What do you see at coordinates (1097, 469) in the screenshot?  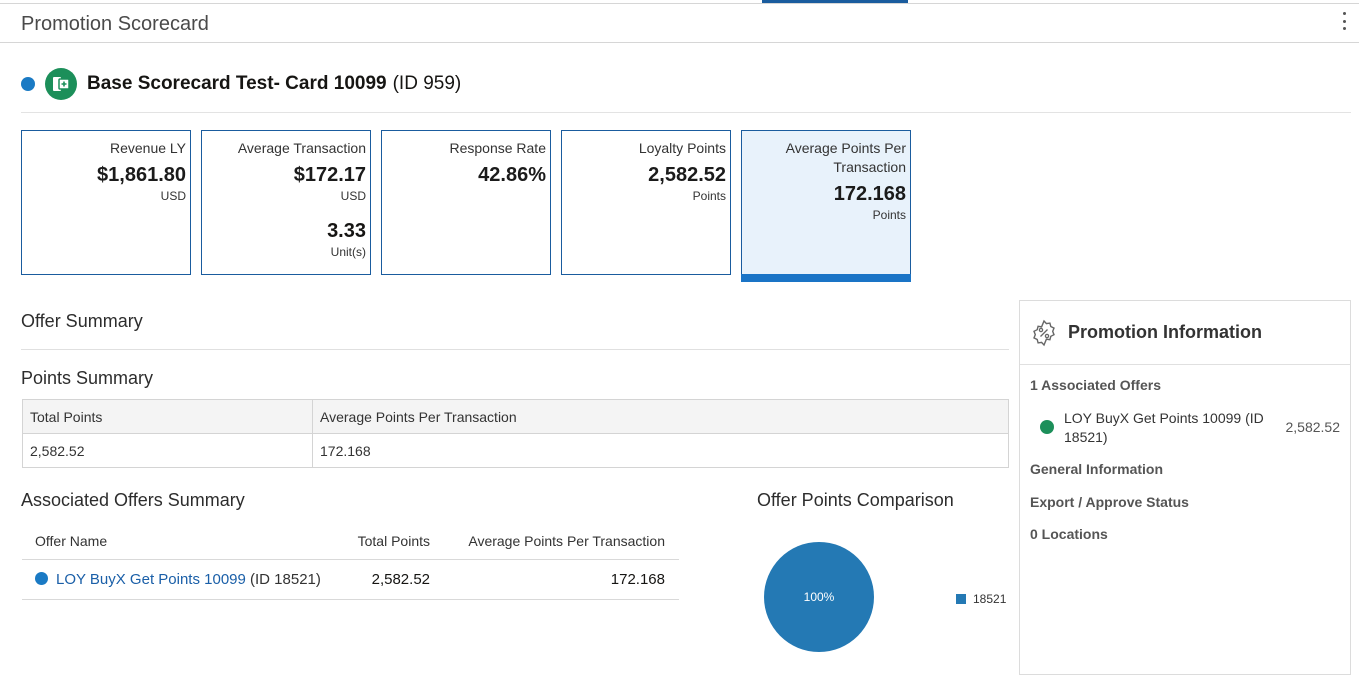 I see `general-information-link: General Information` at bounding box center [1097, 469].